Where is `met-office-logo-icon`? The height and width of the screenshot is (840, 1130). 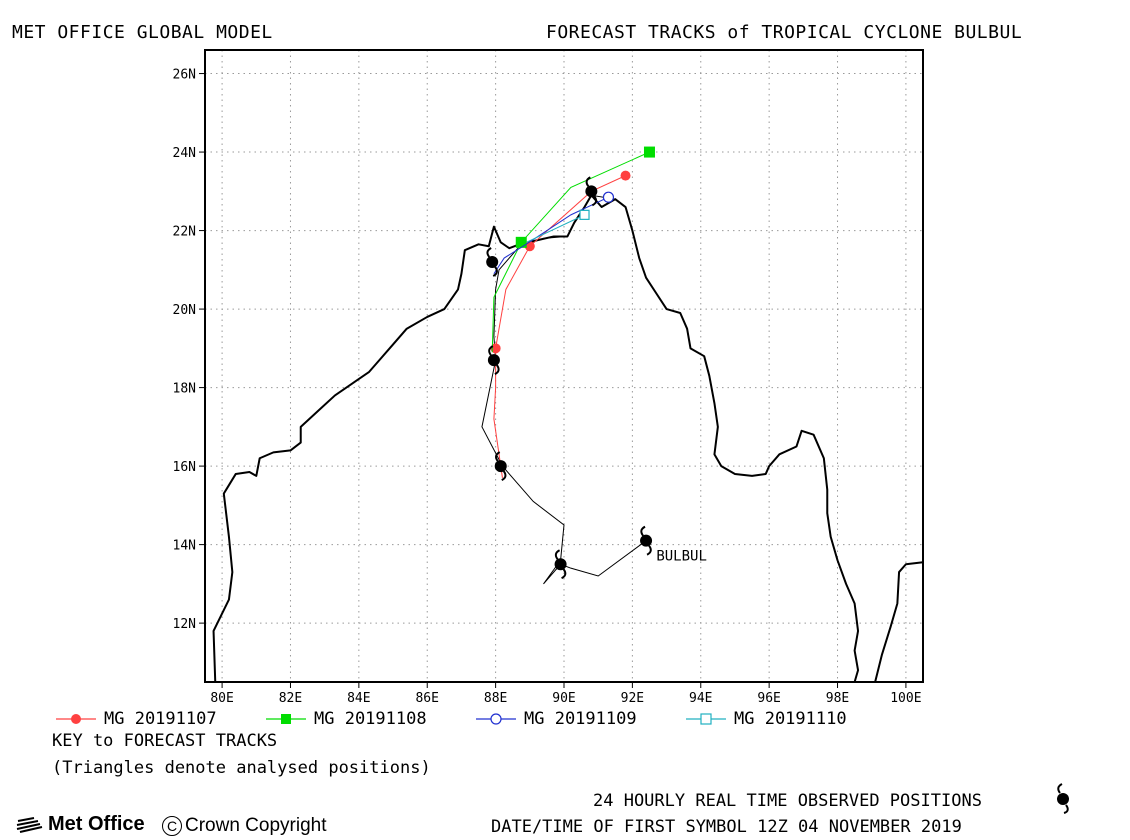 met-office-logo-icon is located at coordinates (29, 824).